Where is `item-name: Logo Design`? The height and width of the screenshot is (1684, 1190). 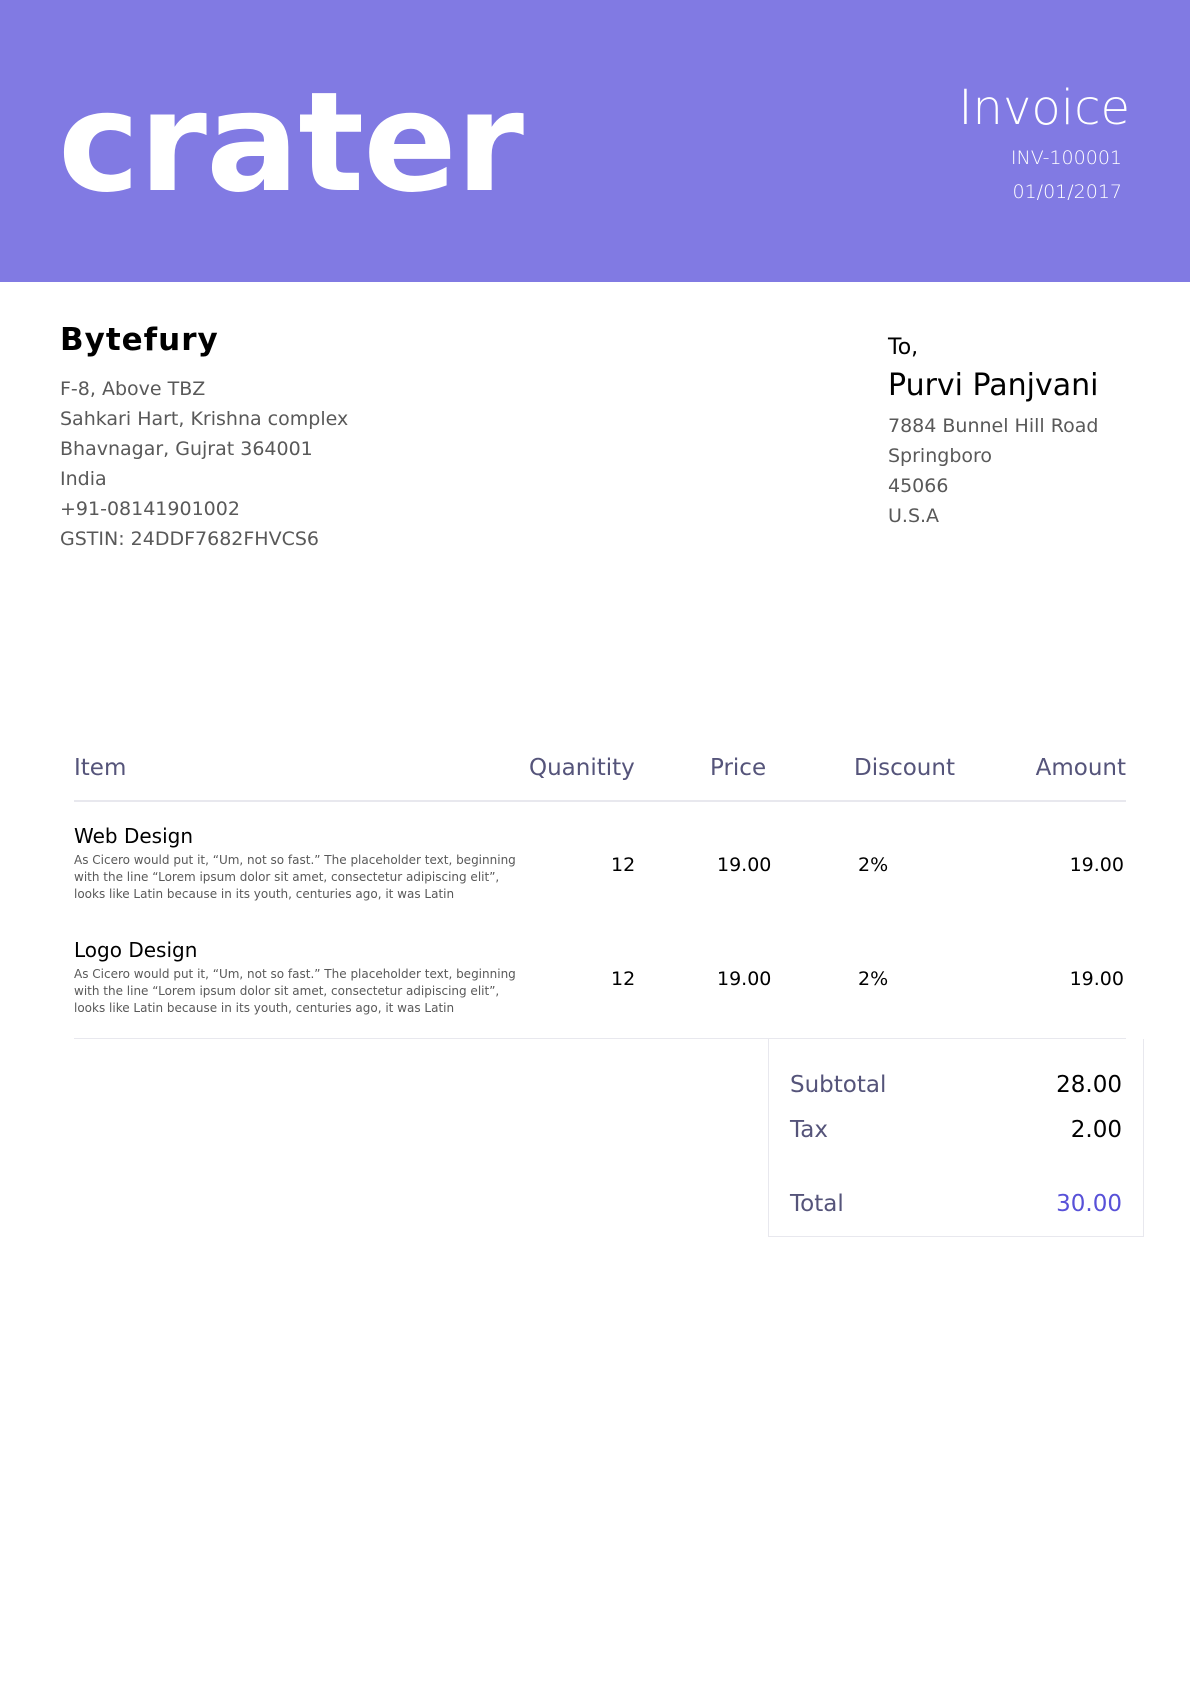
item-name: Logo Design is located at coordinates (136, 950).